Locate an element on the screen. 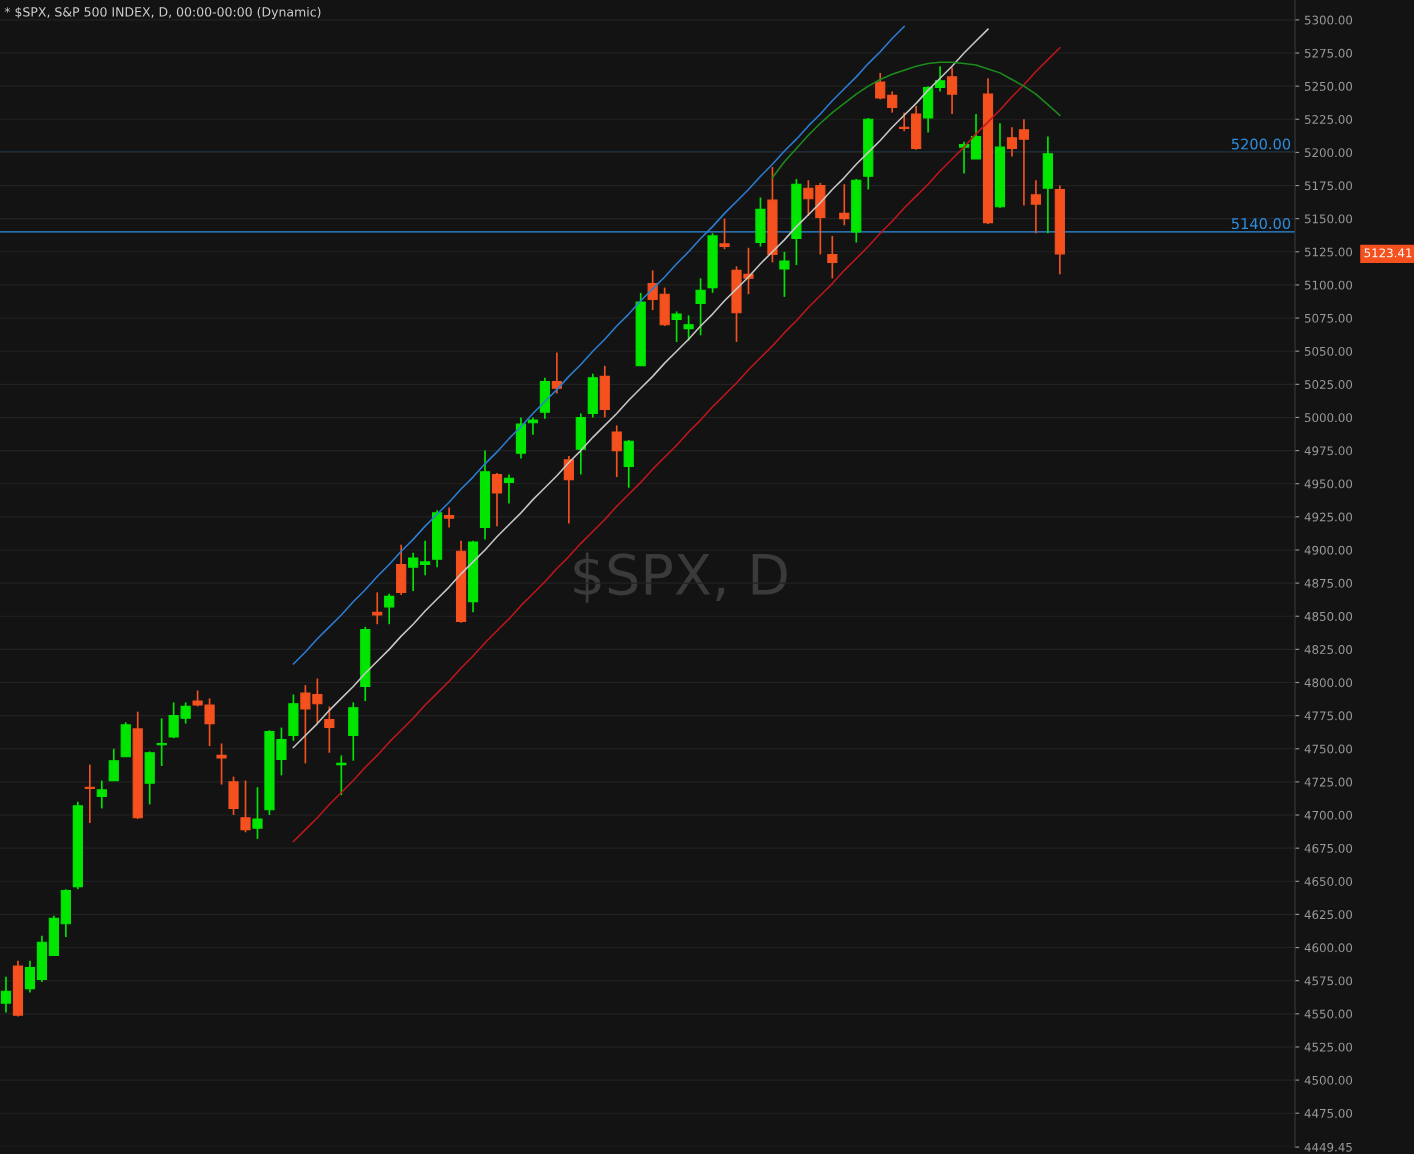  y-tick-label: 5250.00 is located at coordinates (1328, 86).